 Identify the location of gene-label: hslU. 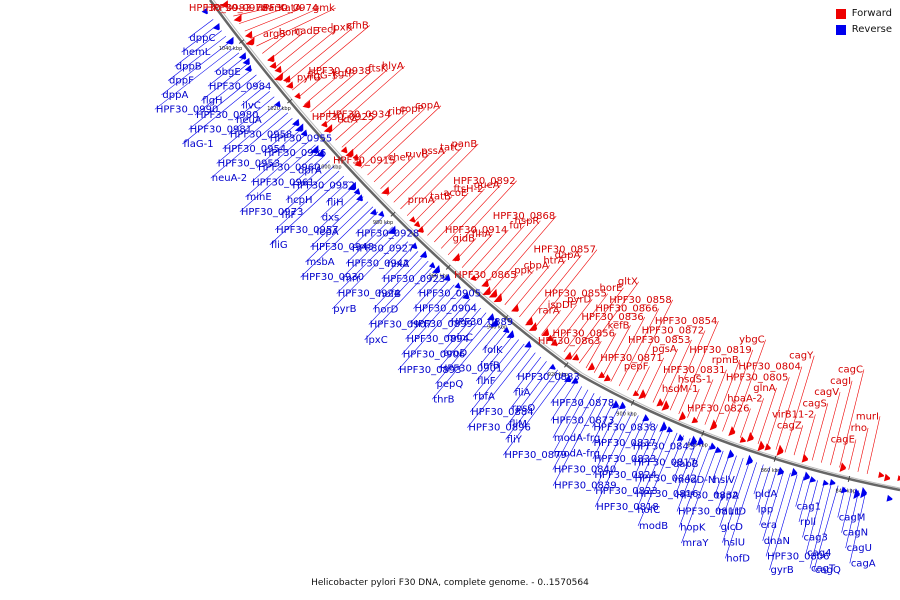
(734, 543).